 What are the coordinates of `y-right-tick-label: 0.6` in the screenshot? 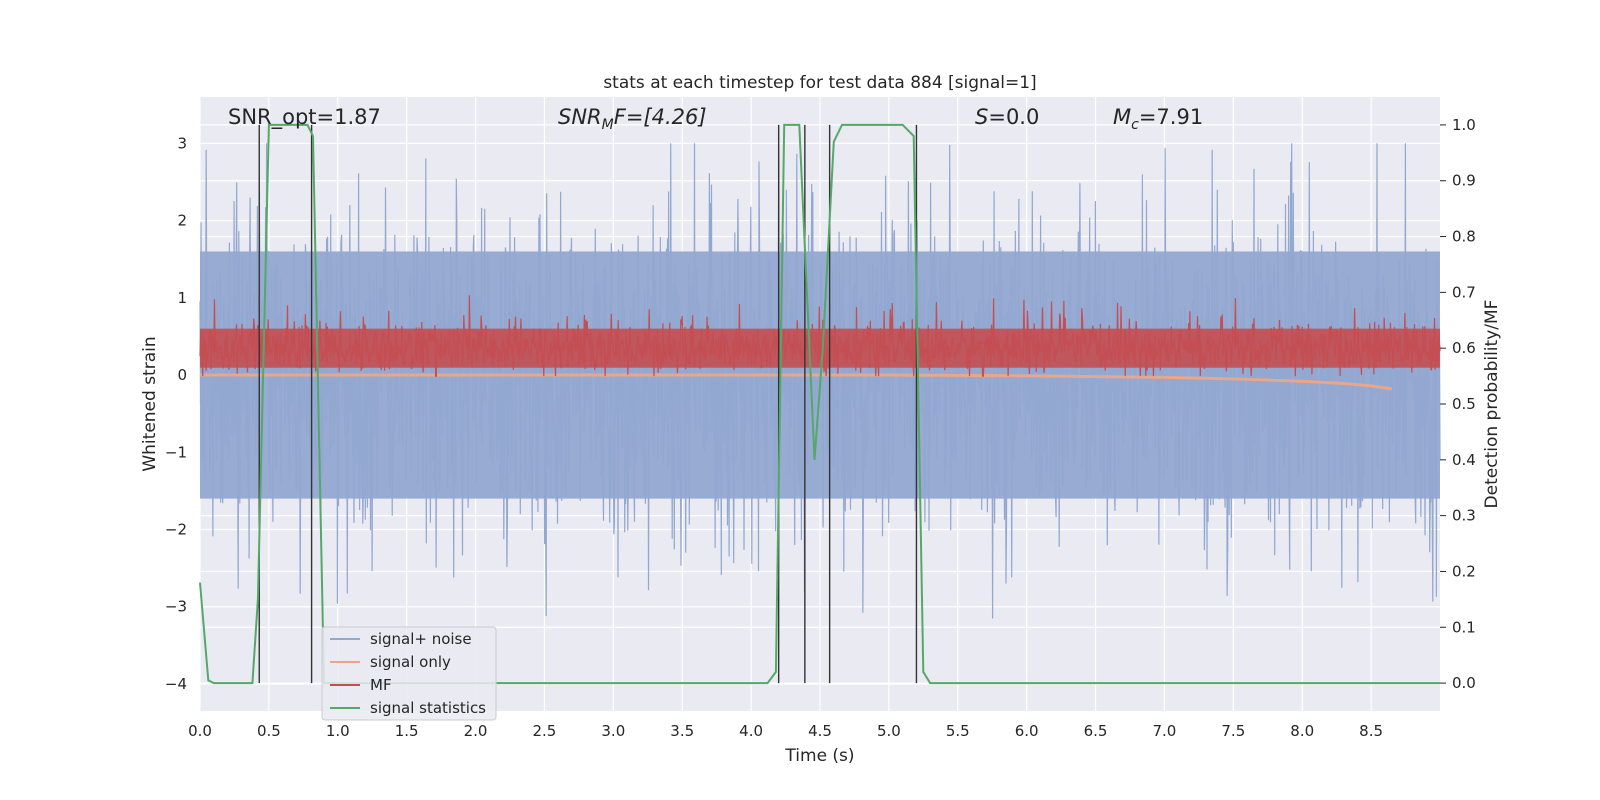 It's located at (1464, 348).